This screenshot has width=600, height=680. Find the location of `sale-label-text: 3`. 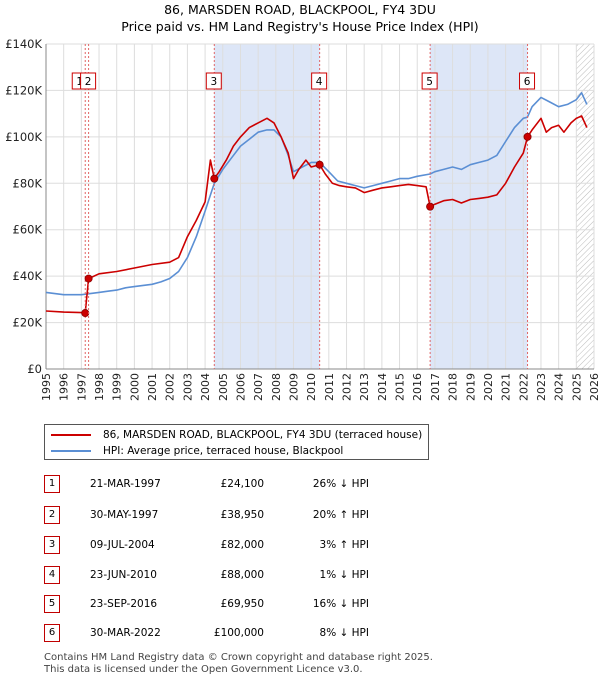

sale-label-text: 3 is located at coordinates (213, 82).